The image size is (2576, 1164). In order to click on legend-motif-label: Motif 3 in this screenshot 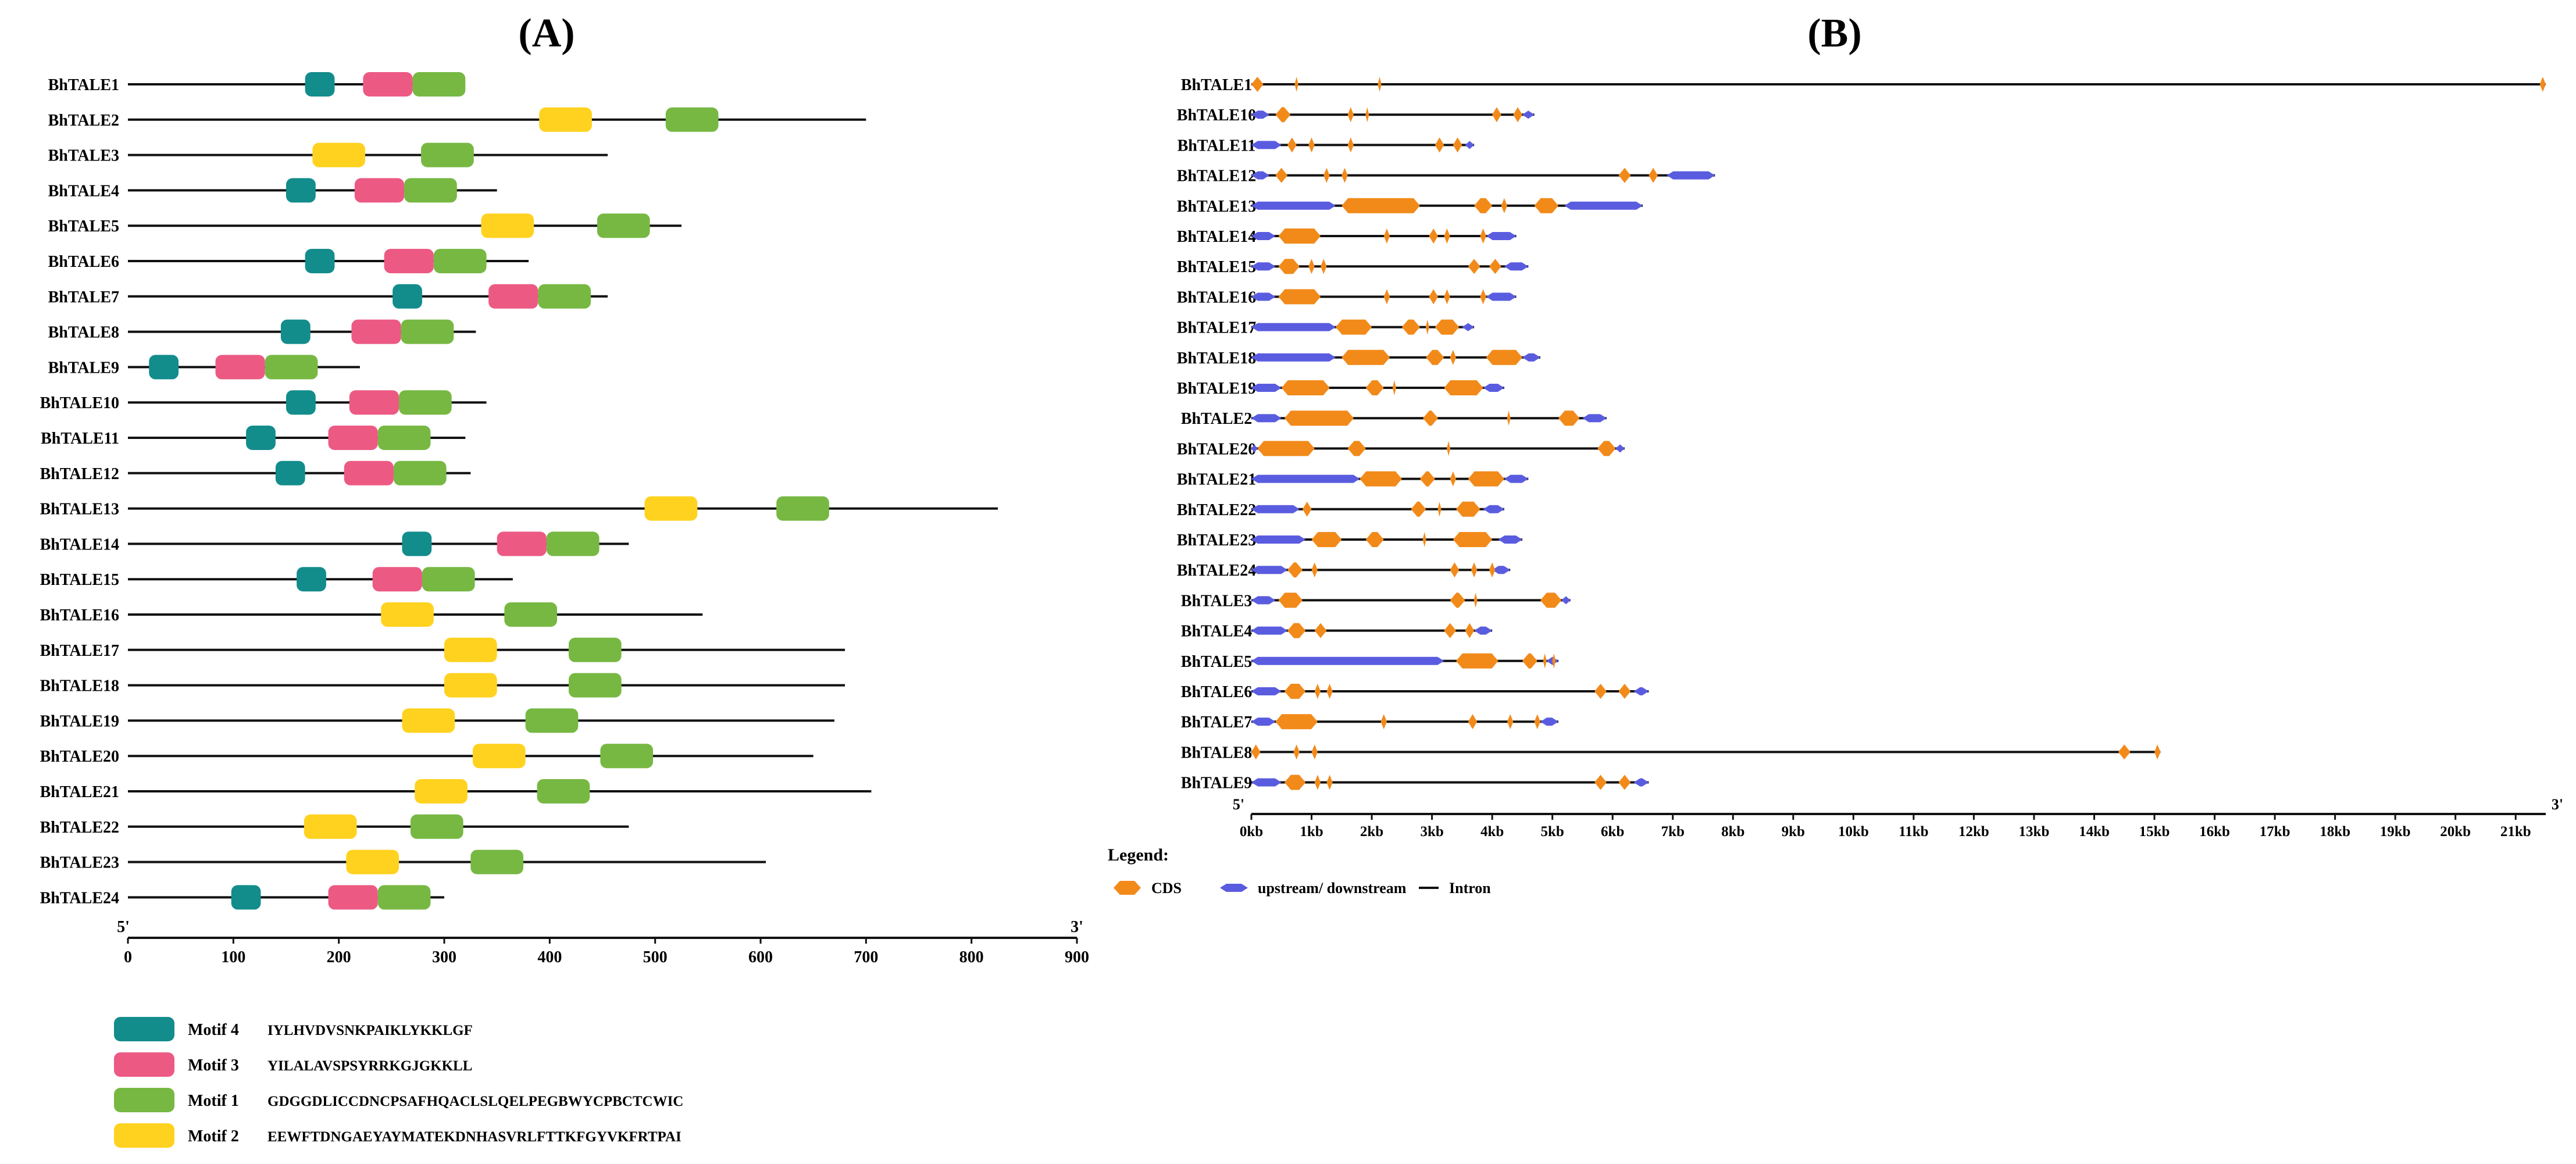, I will do `click(213, 1065)`.